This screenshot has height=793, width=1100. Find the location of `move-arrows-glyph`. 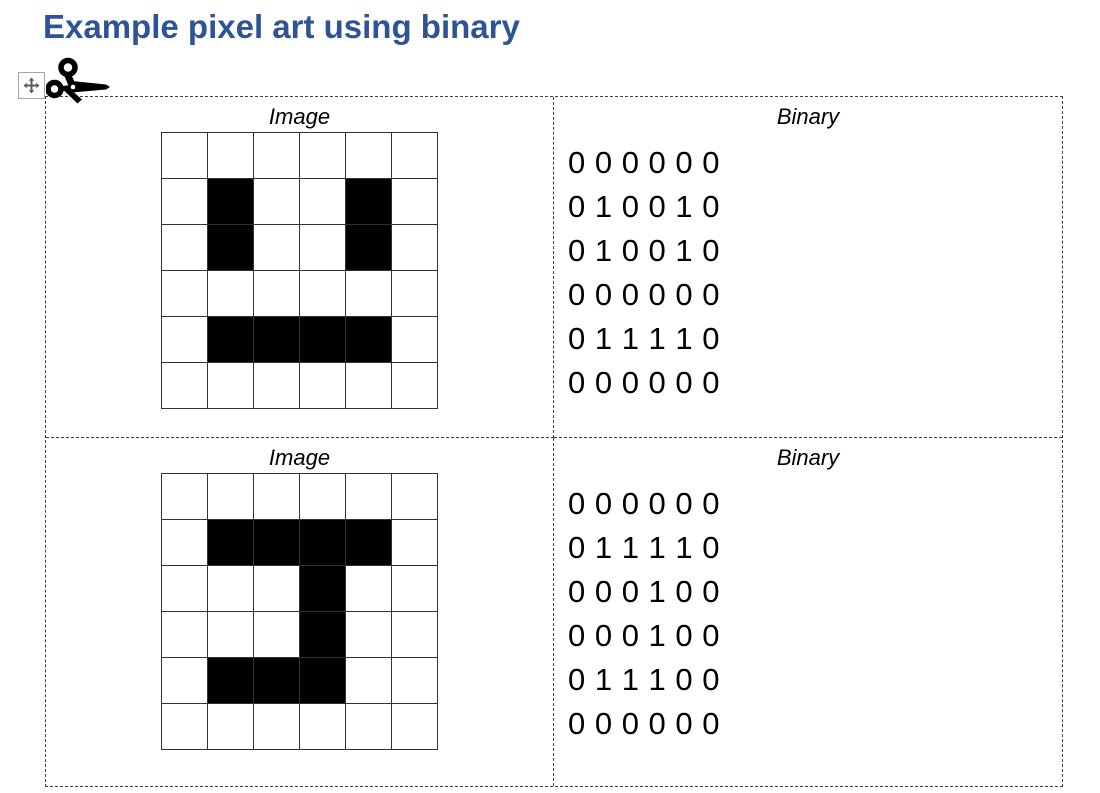

move-arrows-glyph is located at coordinates (31, 85).